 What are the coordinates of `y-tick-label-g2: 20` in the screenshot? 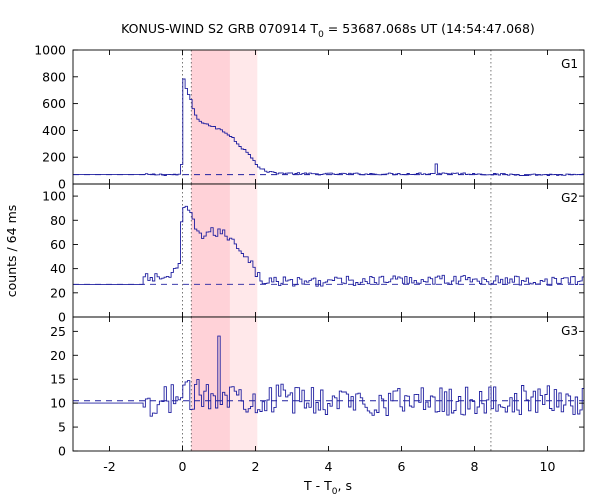 It's located at (58, 292).